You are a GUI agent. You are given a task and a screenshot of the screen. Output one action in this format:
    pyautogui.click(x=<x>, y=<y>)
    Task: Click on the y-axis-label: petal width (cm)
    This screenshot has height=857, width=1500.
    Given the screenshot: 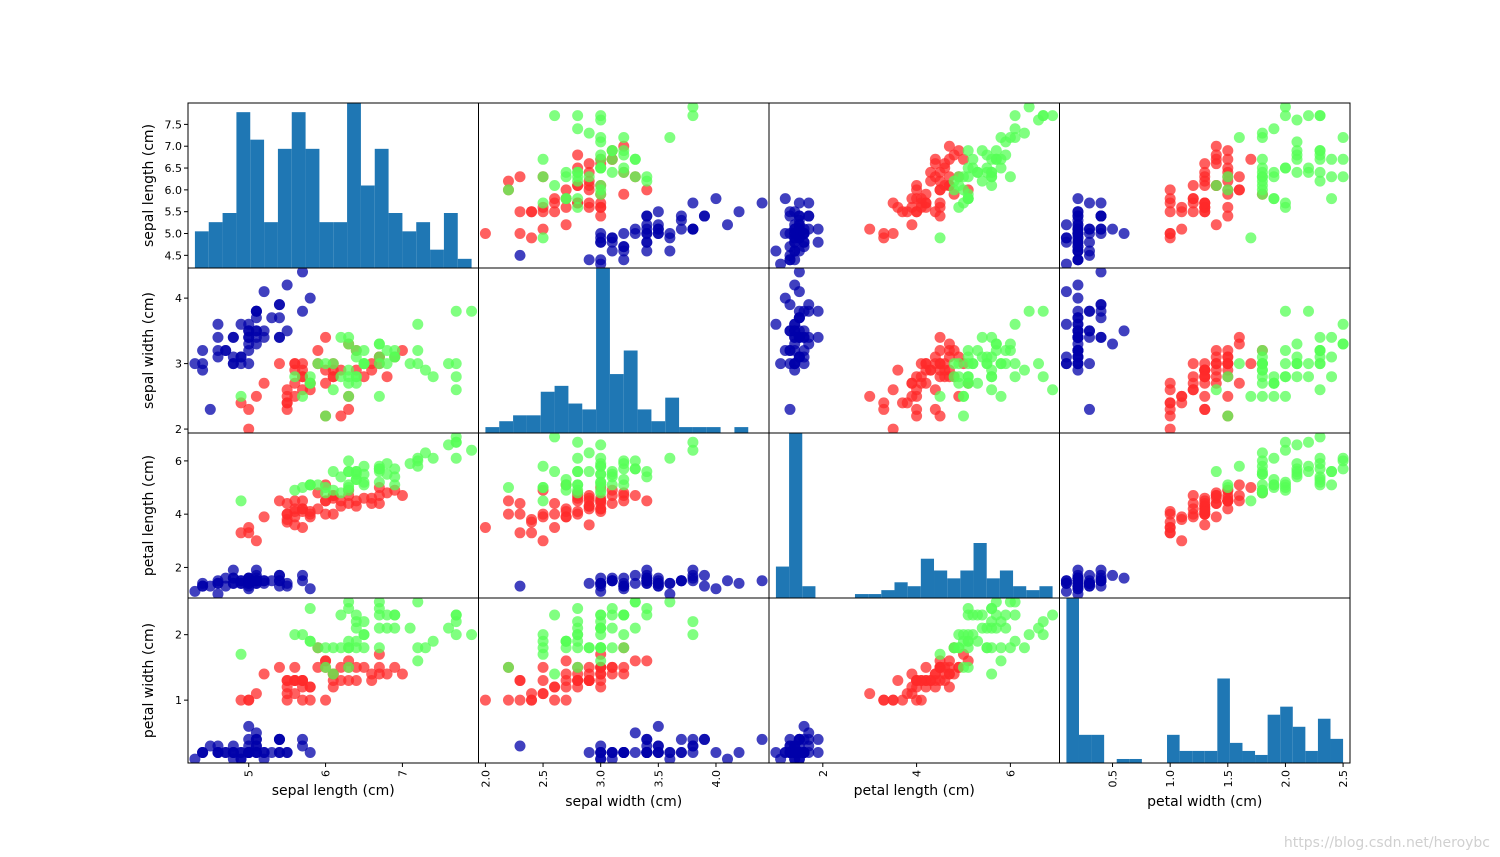 What is the action you would take?
    pyautogui.click(x=149, y=680)
    